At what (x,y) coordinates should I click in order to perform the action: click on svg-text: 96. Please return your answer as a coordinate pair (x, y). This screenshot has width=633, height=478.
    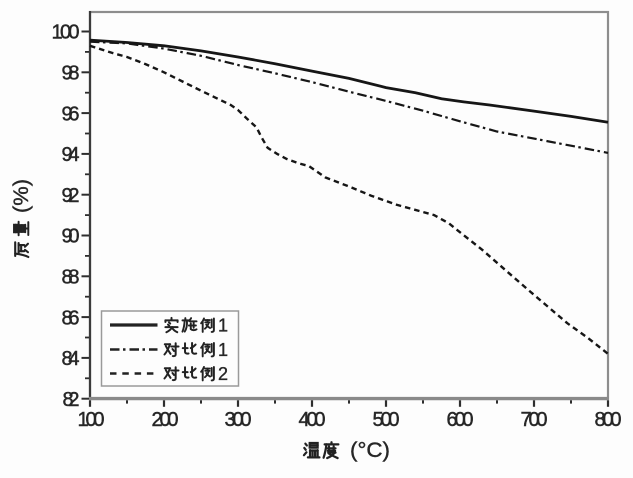
    Looking at the image, I should click on (71, 114).